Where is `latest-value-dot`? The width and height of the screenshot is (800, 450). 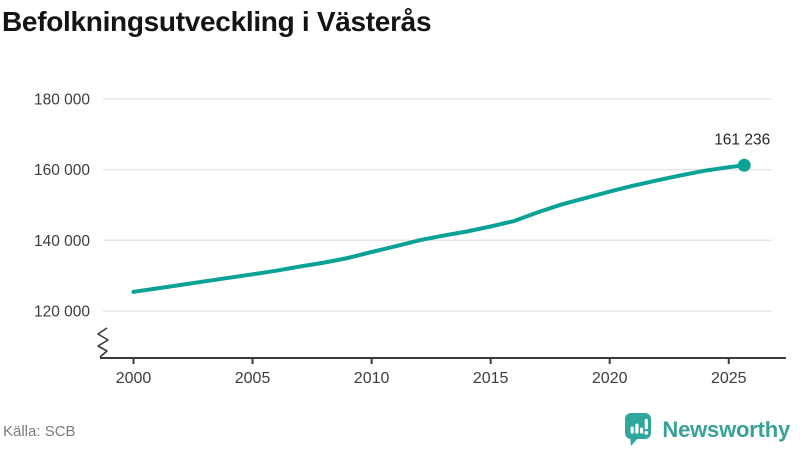 latest-value-dot is located at coordinates (744, 165).